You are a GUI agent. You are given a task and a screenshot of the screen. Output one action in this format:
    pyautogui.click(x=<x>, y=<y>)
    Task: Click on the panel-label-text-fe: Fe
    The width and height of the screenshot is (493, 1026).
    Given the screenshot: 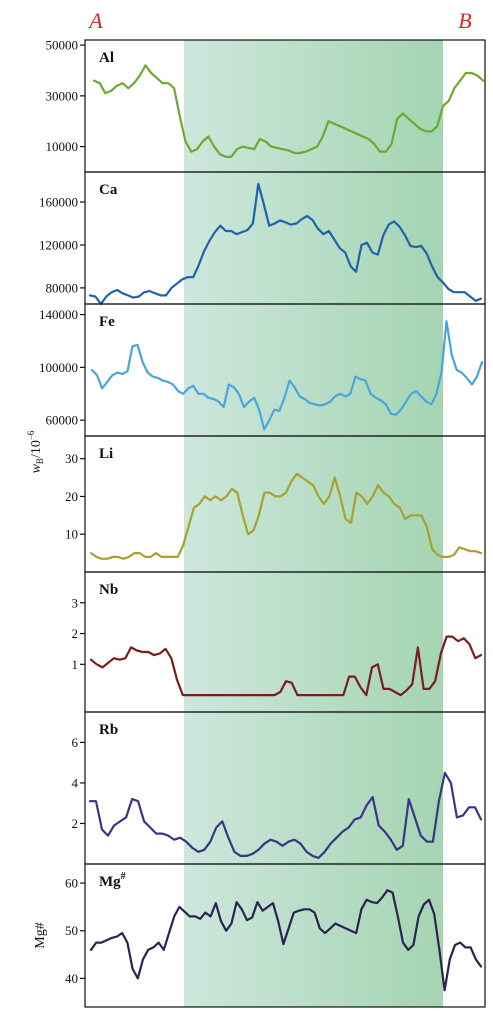 What is the action you would take?
    pyautogui.click(x=107, y=322)
    